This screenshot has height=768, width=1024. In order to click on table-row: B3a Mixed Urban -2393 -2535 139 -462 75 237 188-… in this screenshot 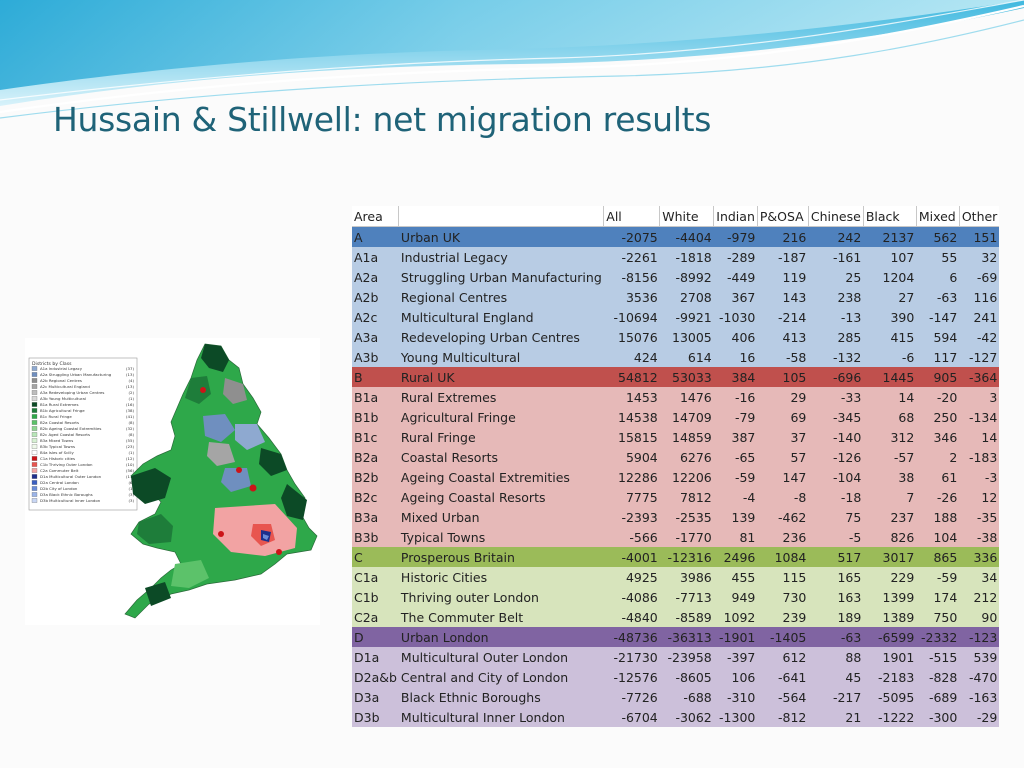, I will do `click(676, 517)`.